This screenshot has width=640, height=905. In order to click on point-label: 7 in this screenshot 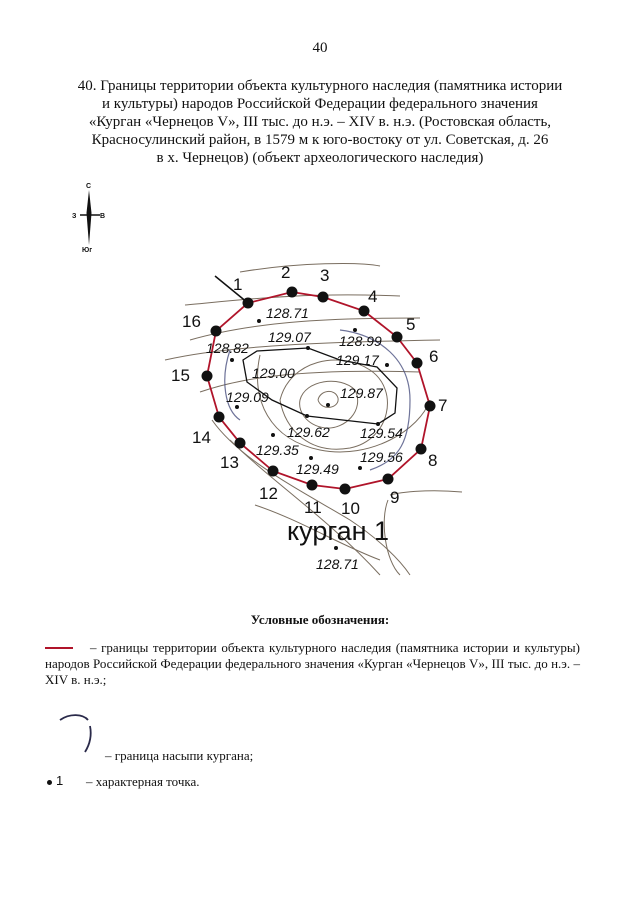, I will do `click(442, 405)`.